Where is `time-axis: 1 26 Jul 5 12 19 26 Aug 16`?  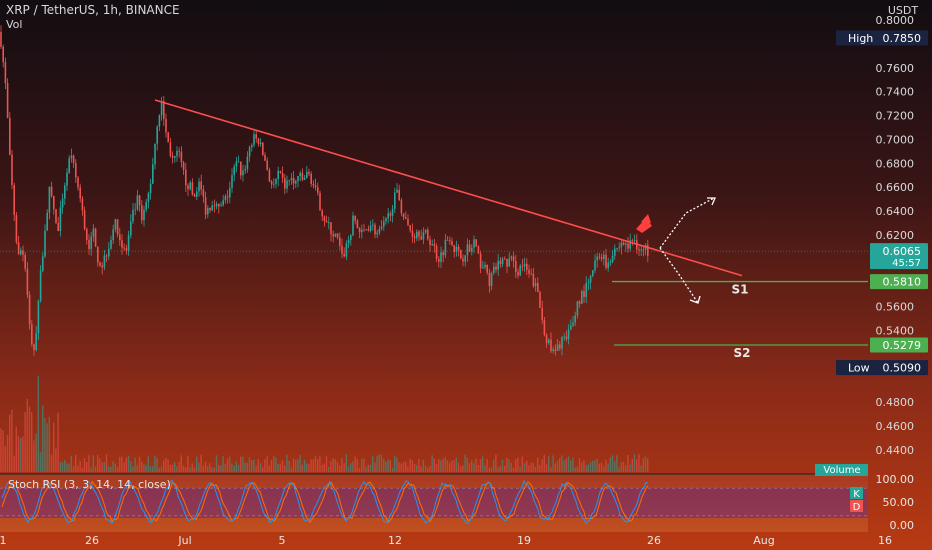 time-axis: 1 26 Jul 5 12 19 26 Aug 16 is located at coordinates (446, 540).